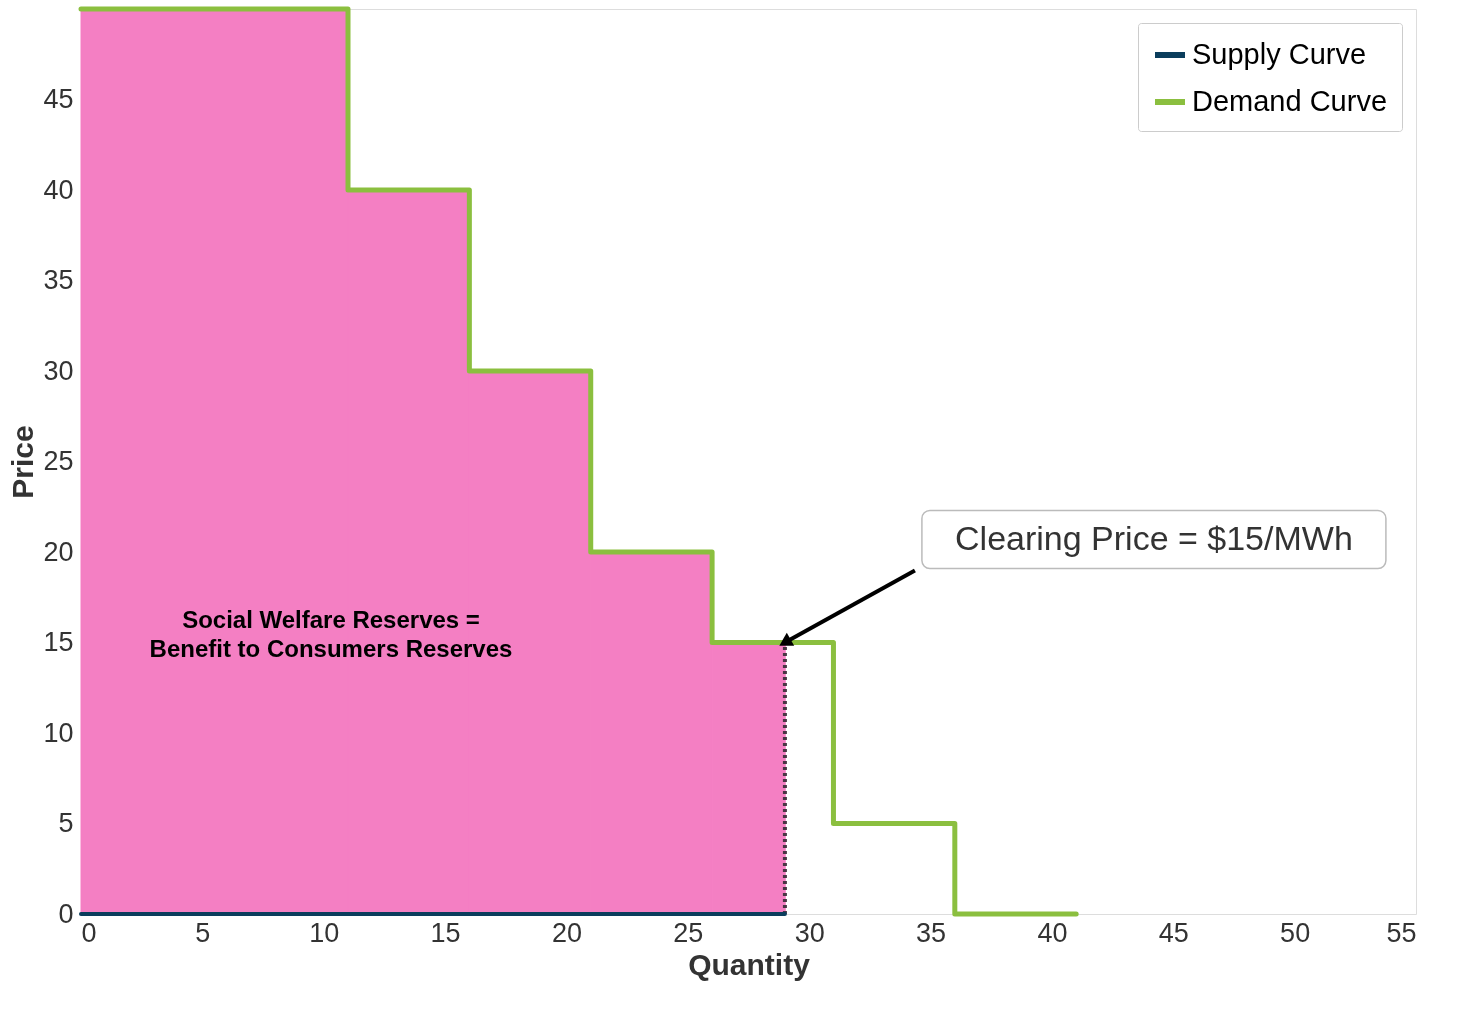 The width and height of the screenshot is (1471, 1017). What do you see at coordinates (89, 932) in the screenshot?
I see `x-tick-label: 0` at bounding box center [89, 932].